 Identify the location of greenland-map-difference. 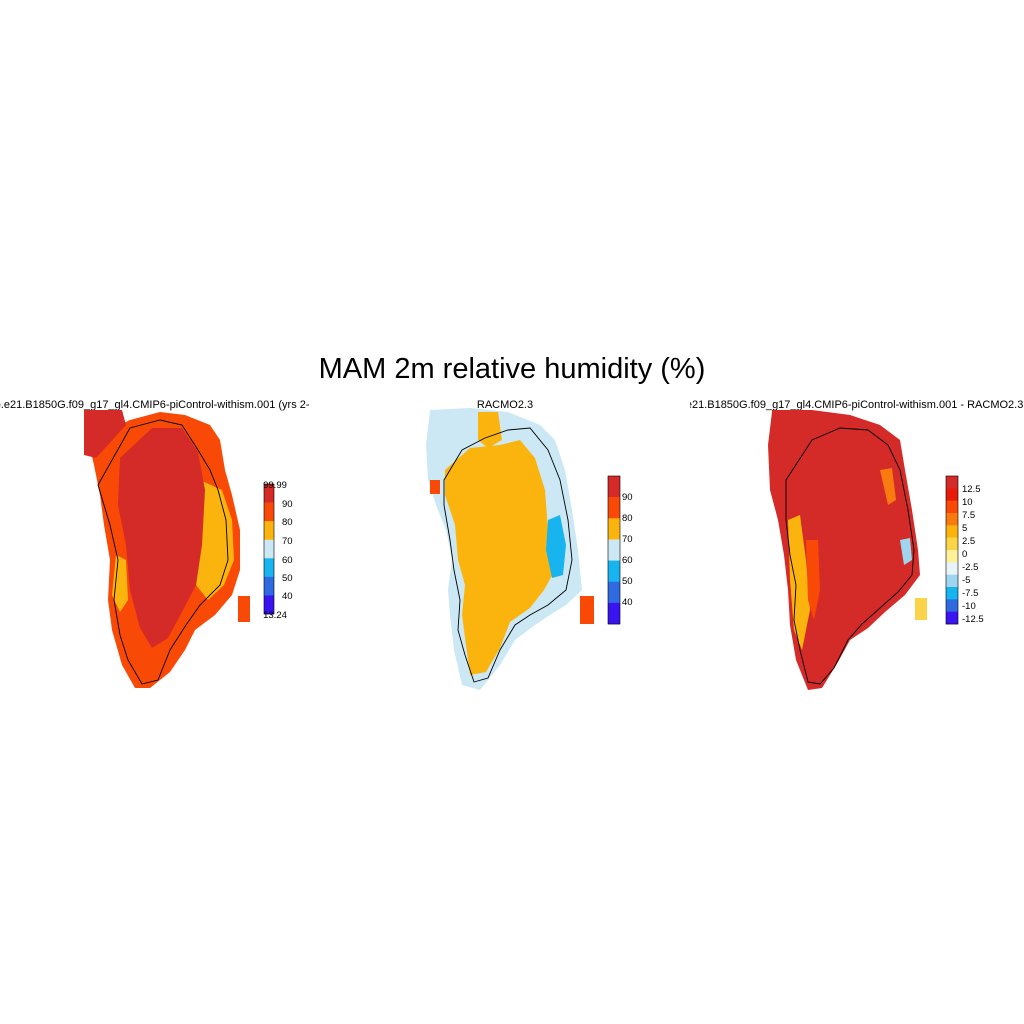
(847, 550).